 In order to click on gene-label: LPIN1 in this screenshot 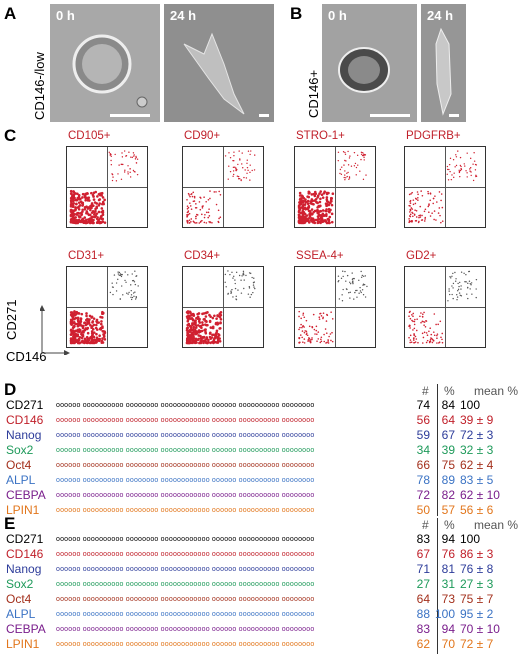, I will do `click(23, 510)`.